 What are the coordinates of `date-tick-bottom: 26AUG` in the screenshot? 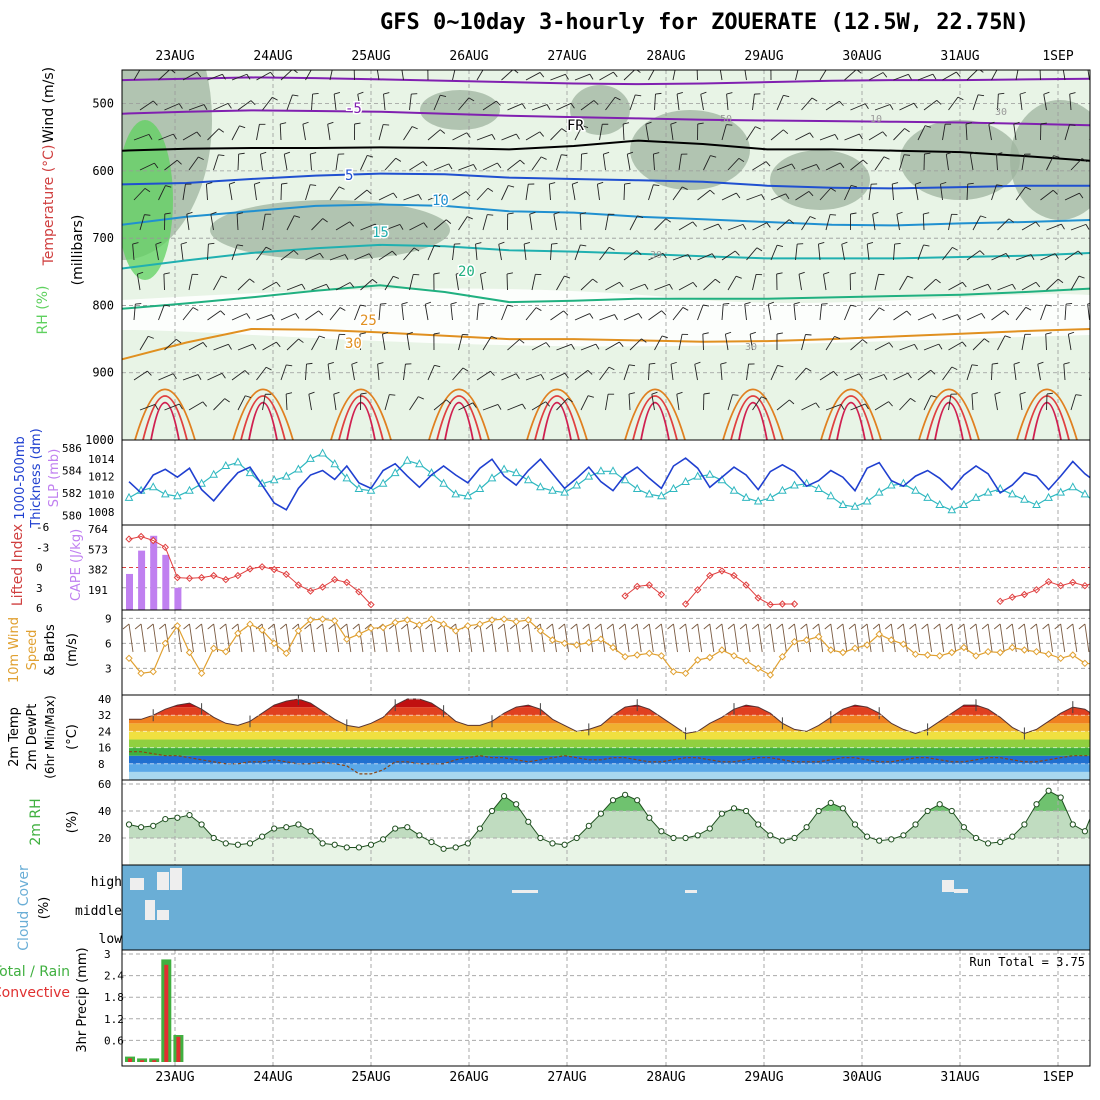 It's located at (468, 1077).